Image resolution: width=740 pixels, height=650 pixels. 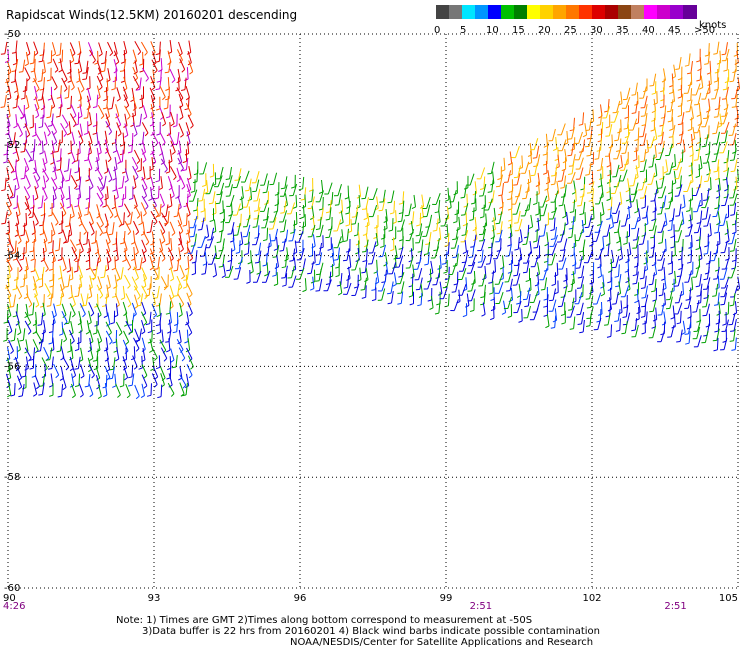 What do you see at coordinates (446, 598) in the screenshot?
I see `longitude-tick-label: 99` at bounding box center [446, 598].